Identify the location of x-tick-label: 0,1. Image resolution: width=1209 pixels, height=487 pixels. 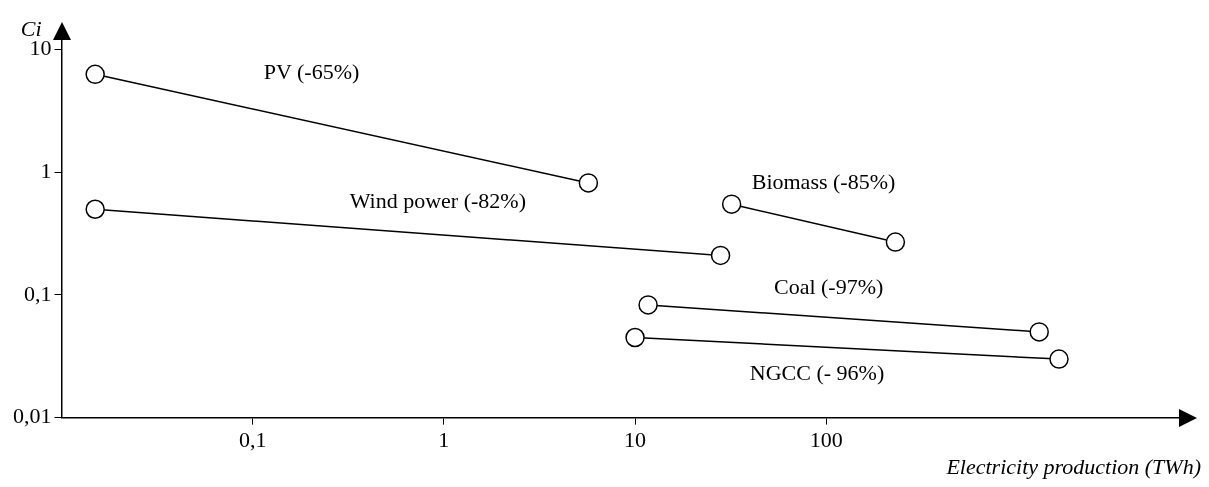
(252, 439).